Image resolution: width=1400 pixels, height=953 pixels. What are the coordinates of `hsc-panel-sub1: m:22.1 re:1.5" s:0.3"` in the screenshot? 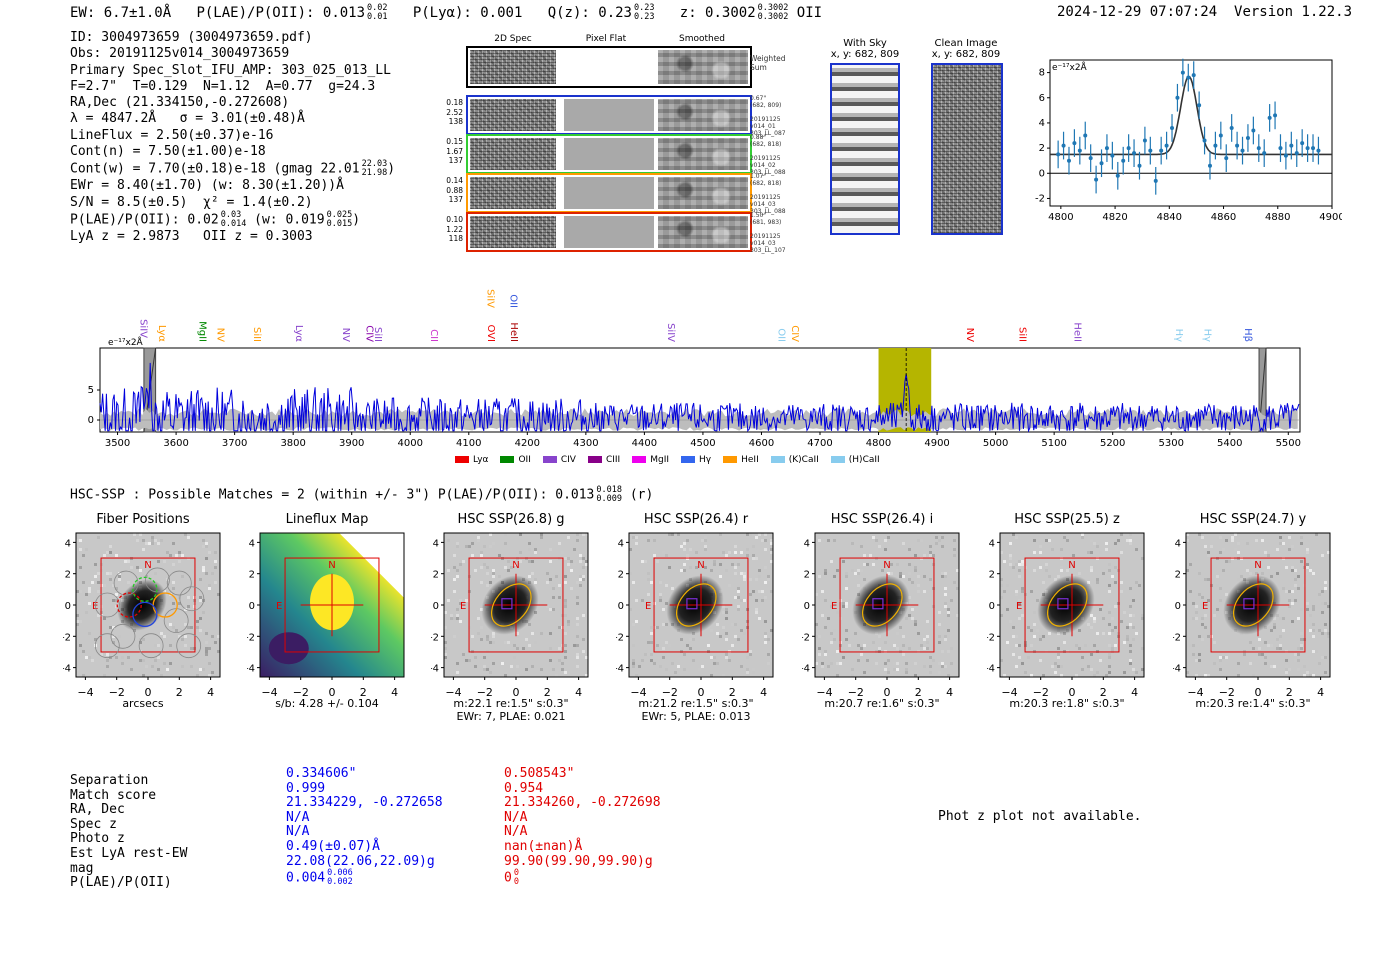 It's located at (511, 703).